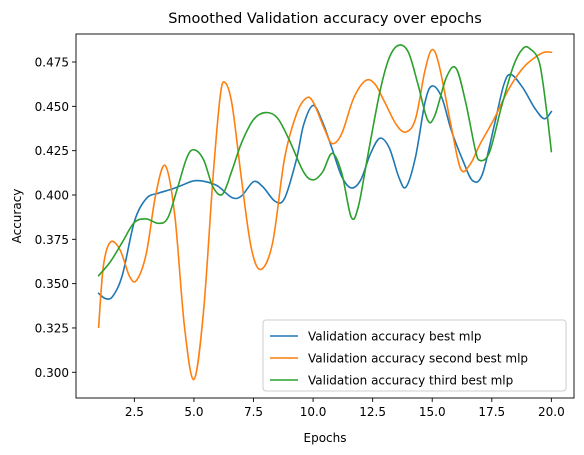 This screenshot has width=584, height=455. What do you see at coordinates (410, 381) in the screenshot?
I see `legend-label-3: Validation accuracy third best mlp` at bounding box center [410, 381].